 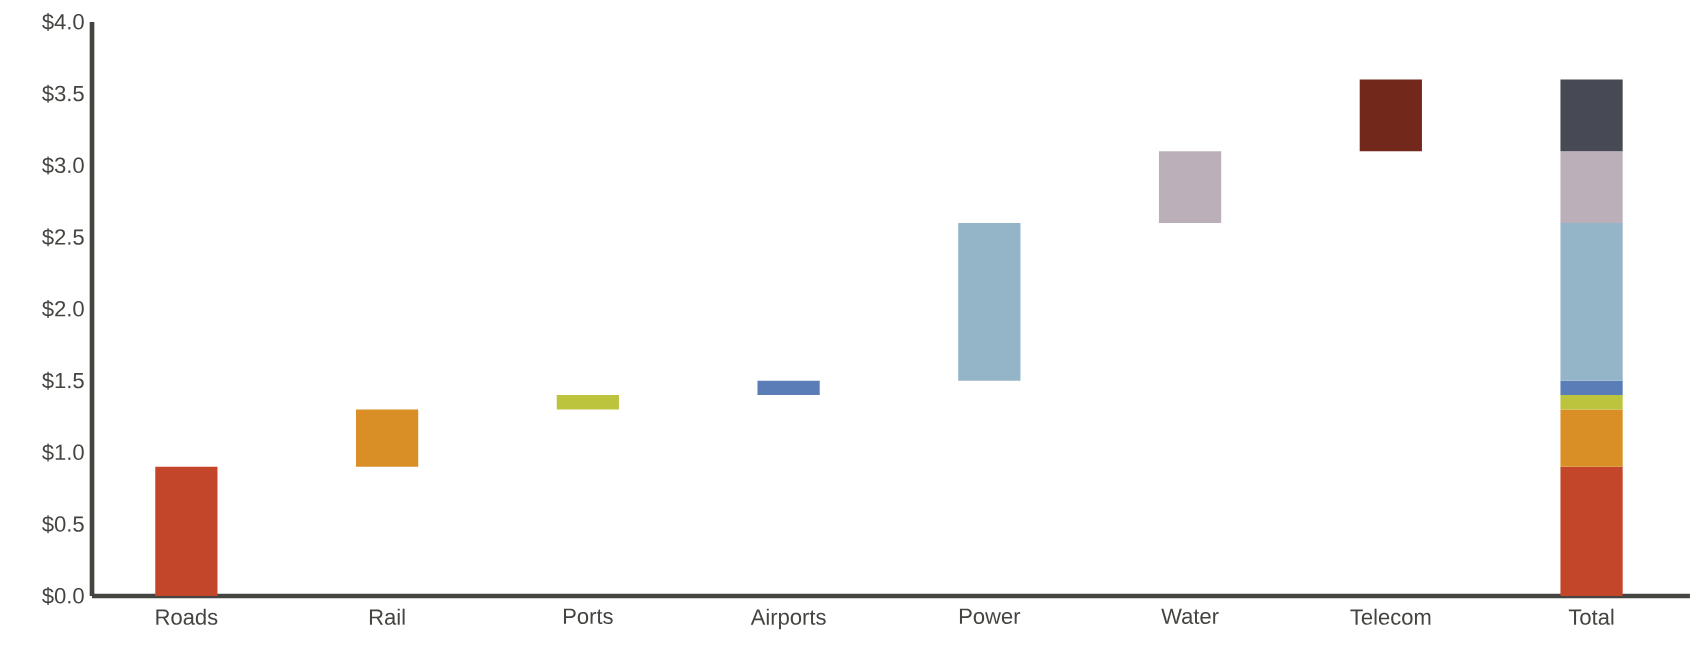 What do you see at coordinates (1390, 616) in the screenshot?
I see `x-tick-label: Telecom` at bounding box center [1390, 616].